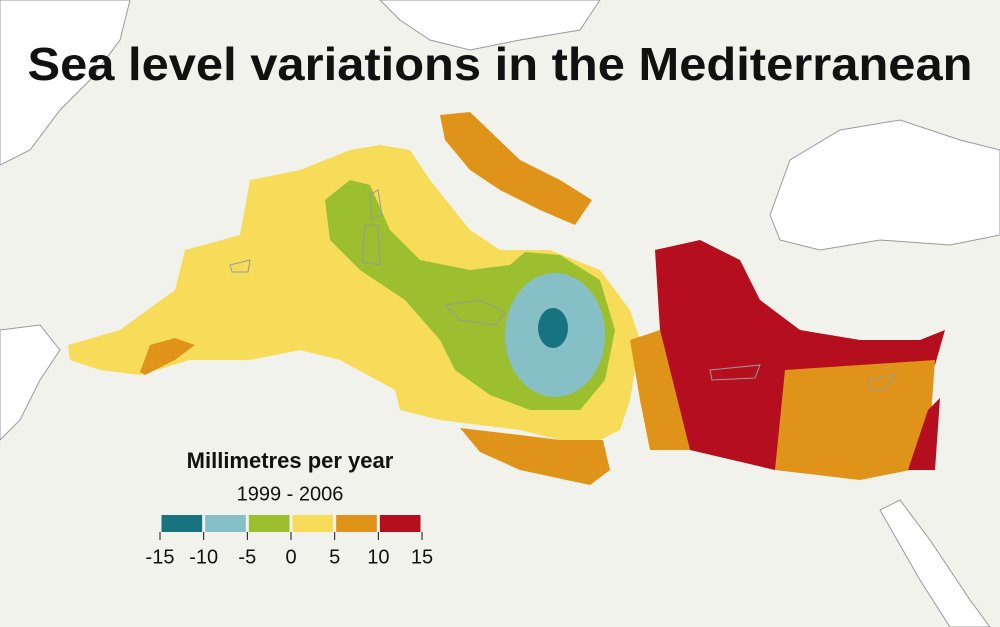 This screenshot has width=1000, height=627. Describe the element at coordinates (65, 83) in the screenshot. I see `atlantic` at that location.